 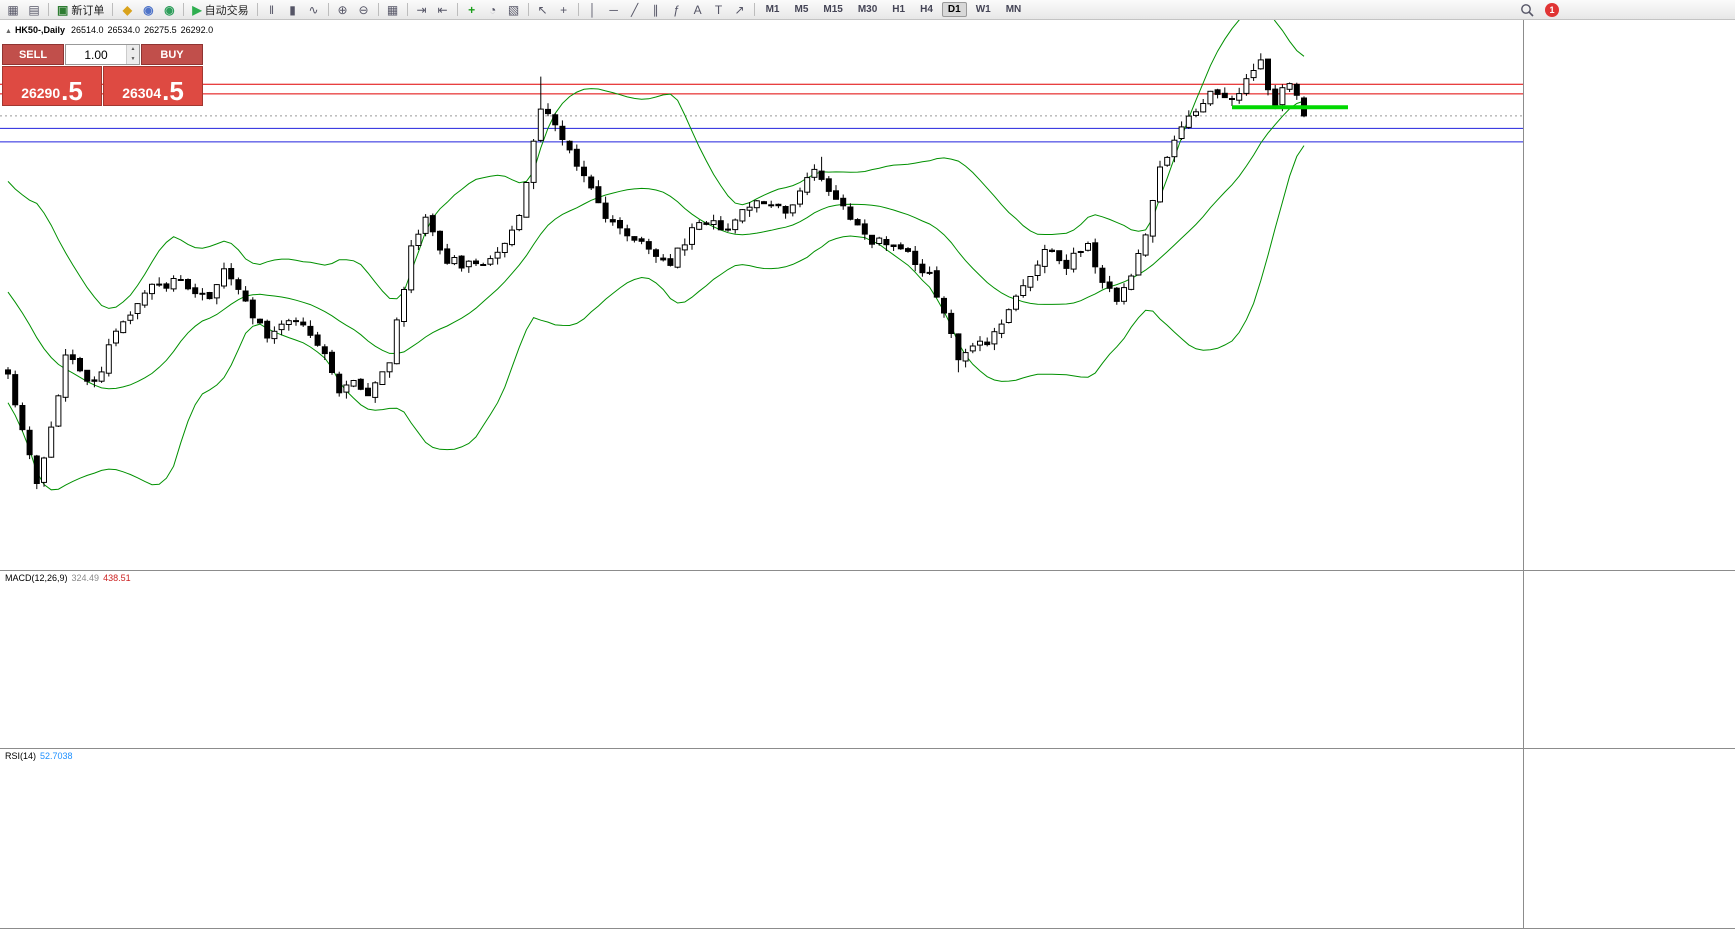 I want to click on new-order-button: ▣ 新订单, so click(x=80, y=9).